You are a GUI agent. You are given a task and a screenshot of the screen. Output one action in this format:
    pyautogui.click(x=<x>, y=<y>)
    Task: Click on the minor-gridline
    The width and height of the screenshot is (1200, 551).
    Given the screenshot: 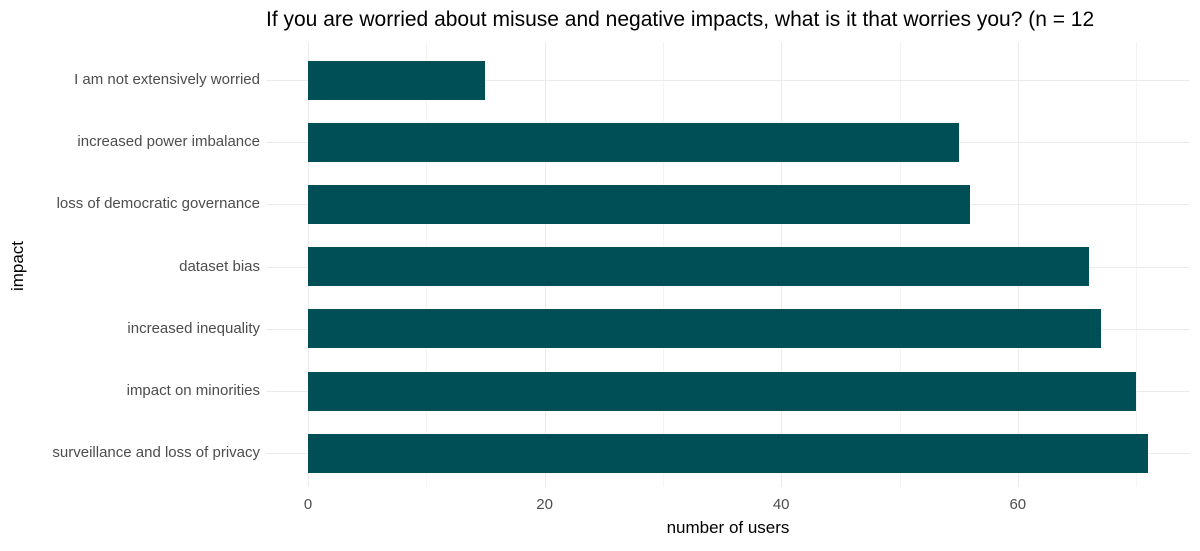 What is the action you would take?
    pyautogui.click(x=1137, y=264)
    